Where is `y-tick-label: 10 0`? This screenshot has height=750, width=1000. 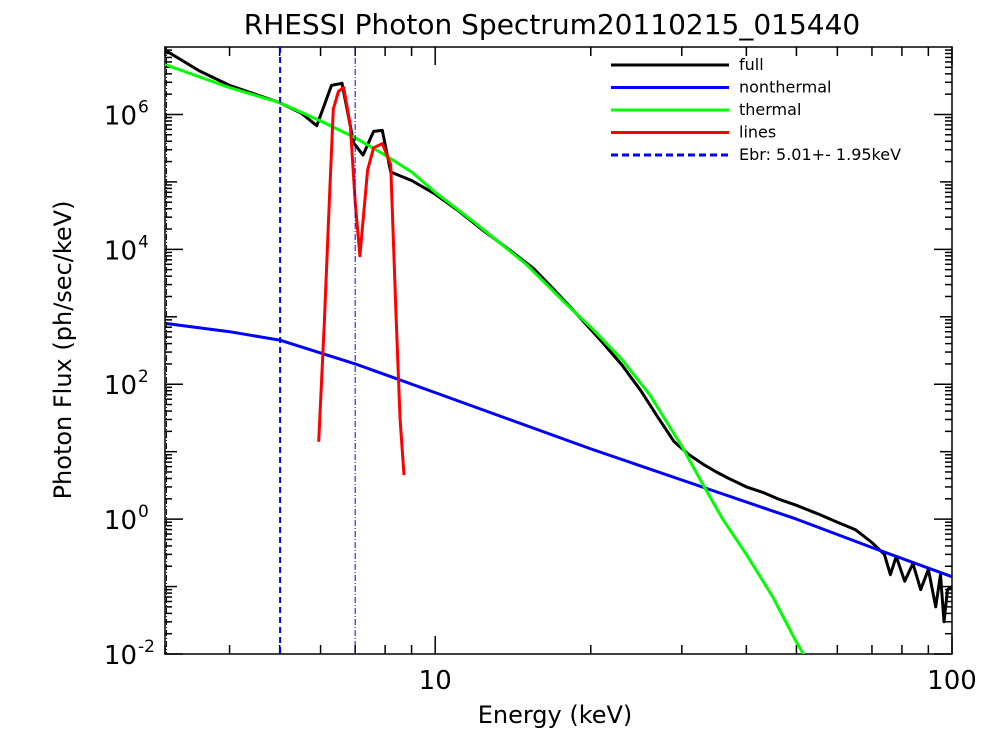
y-tick-label: 10 0 is located at coordinates (126, 519).